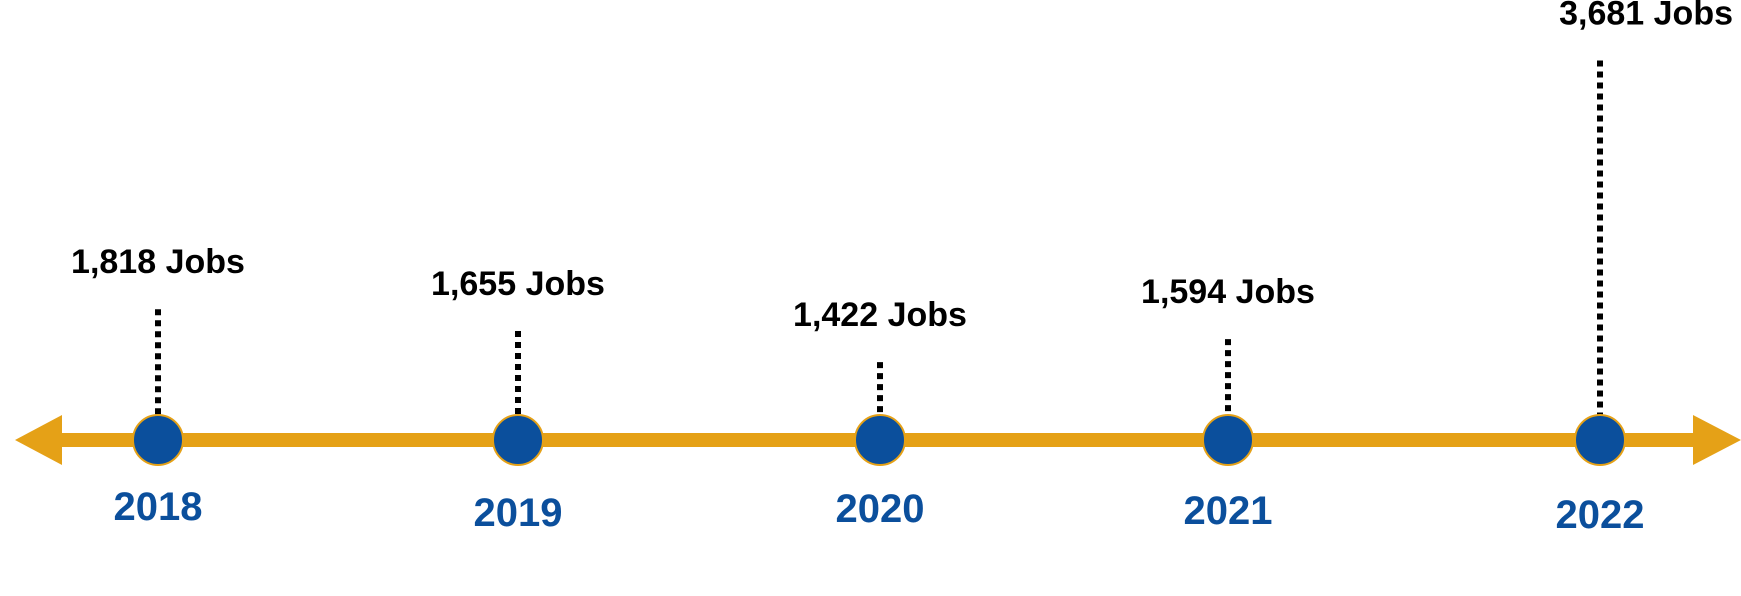 Image resolution: width=1741 pixels, height=596 pixels. Describe the element at coordinates (1600, 440) in the screenshot. I see `year-marker-2022` at that location.